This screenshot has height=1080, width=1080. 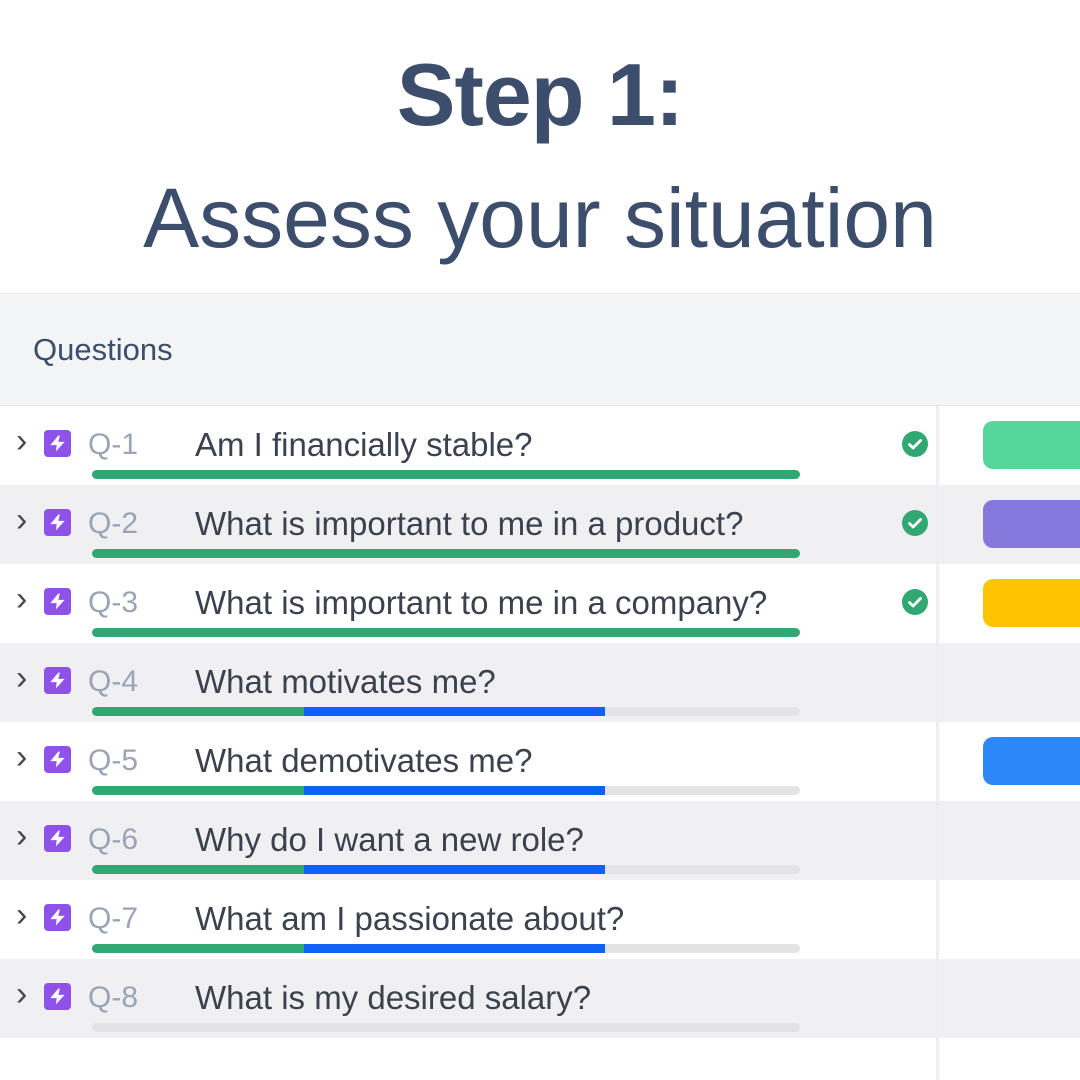 What do you see at coordinates (113, 839) in the screenshot?
I see `question-id: Q-6` at bounding box center [113, 839].